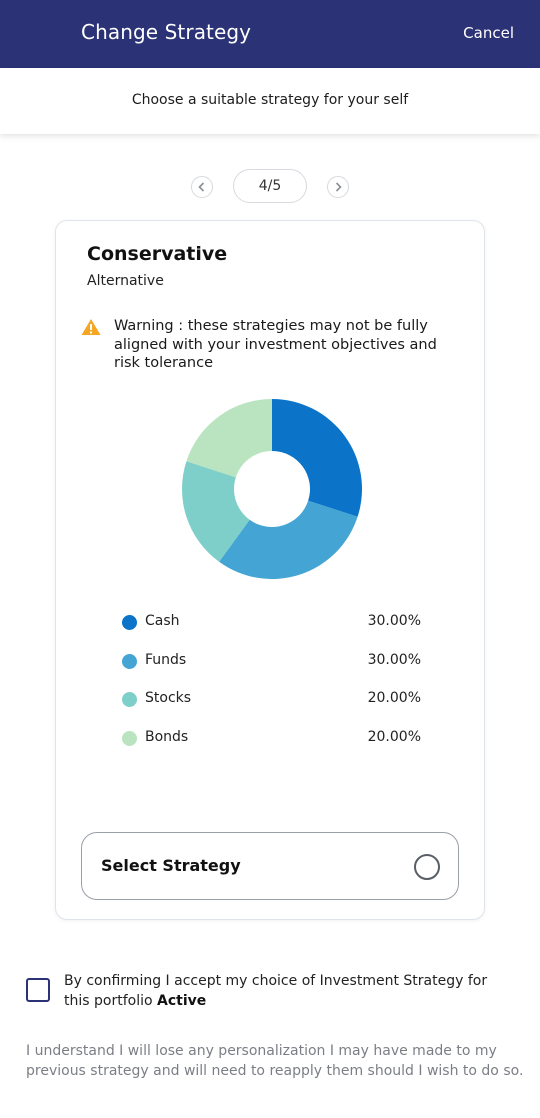 The image size is (540, 1118). Describe the element at coordinates (317, 458) in the screenshot. I see `donut-slice-cash` at that location.